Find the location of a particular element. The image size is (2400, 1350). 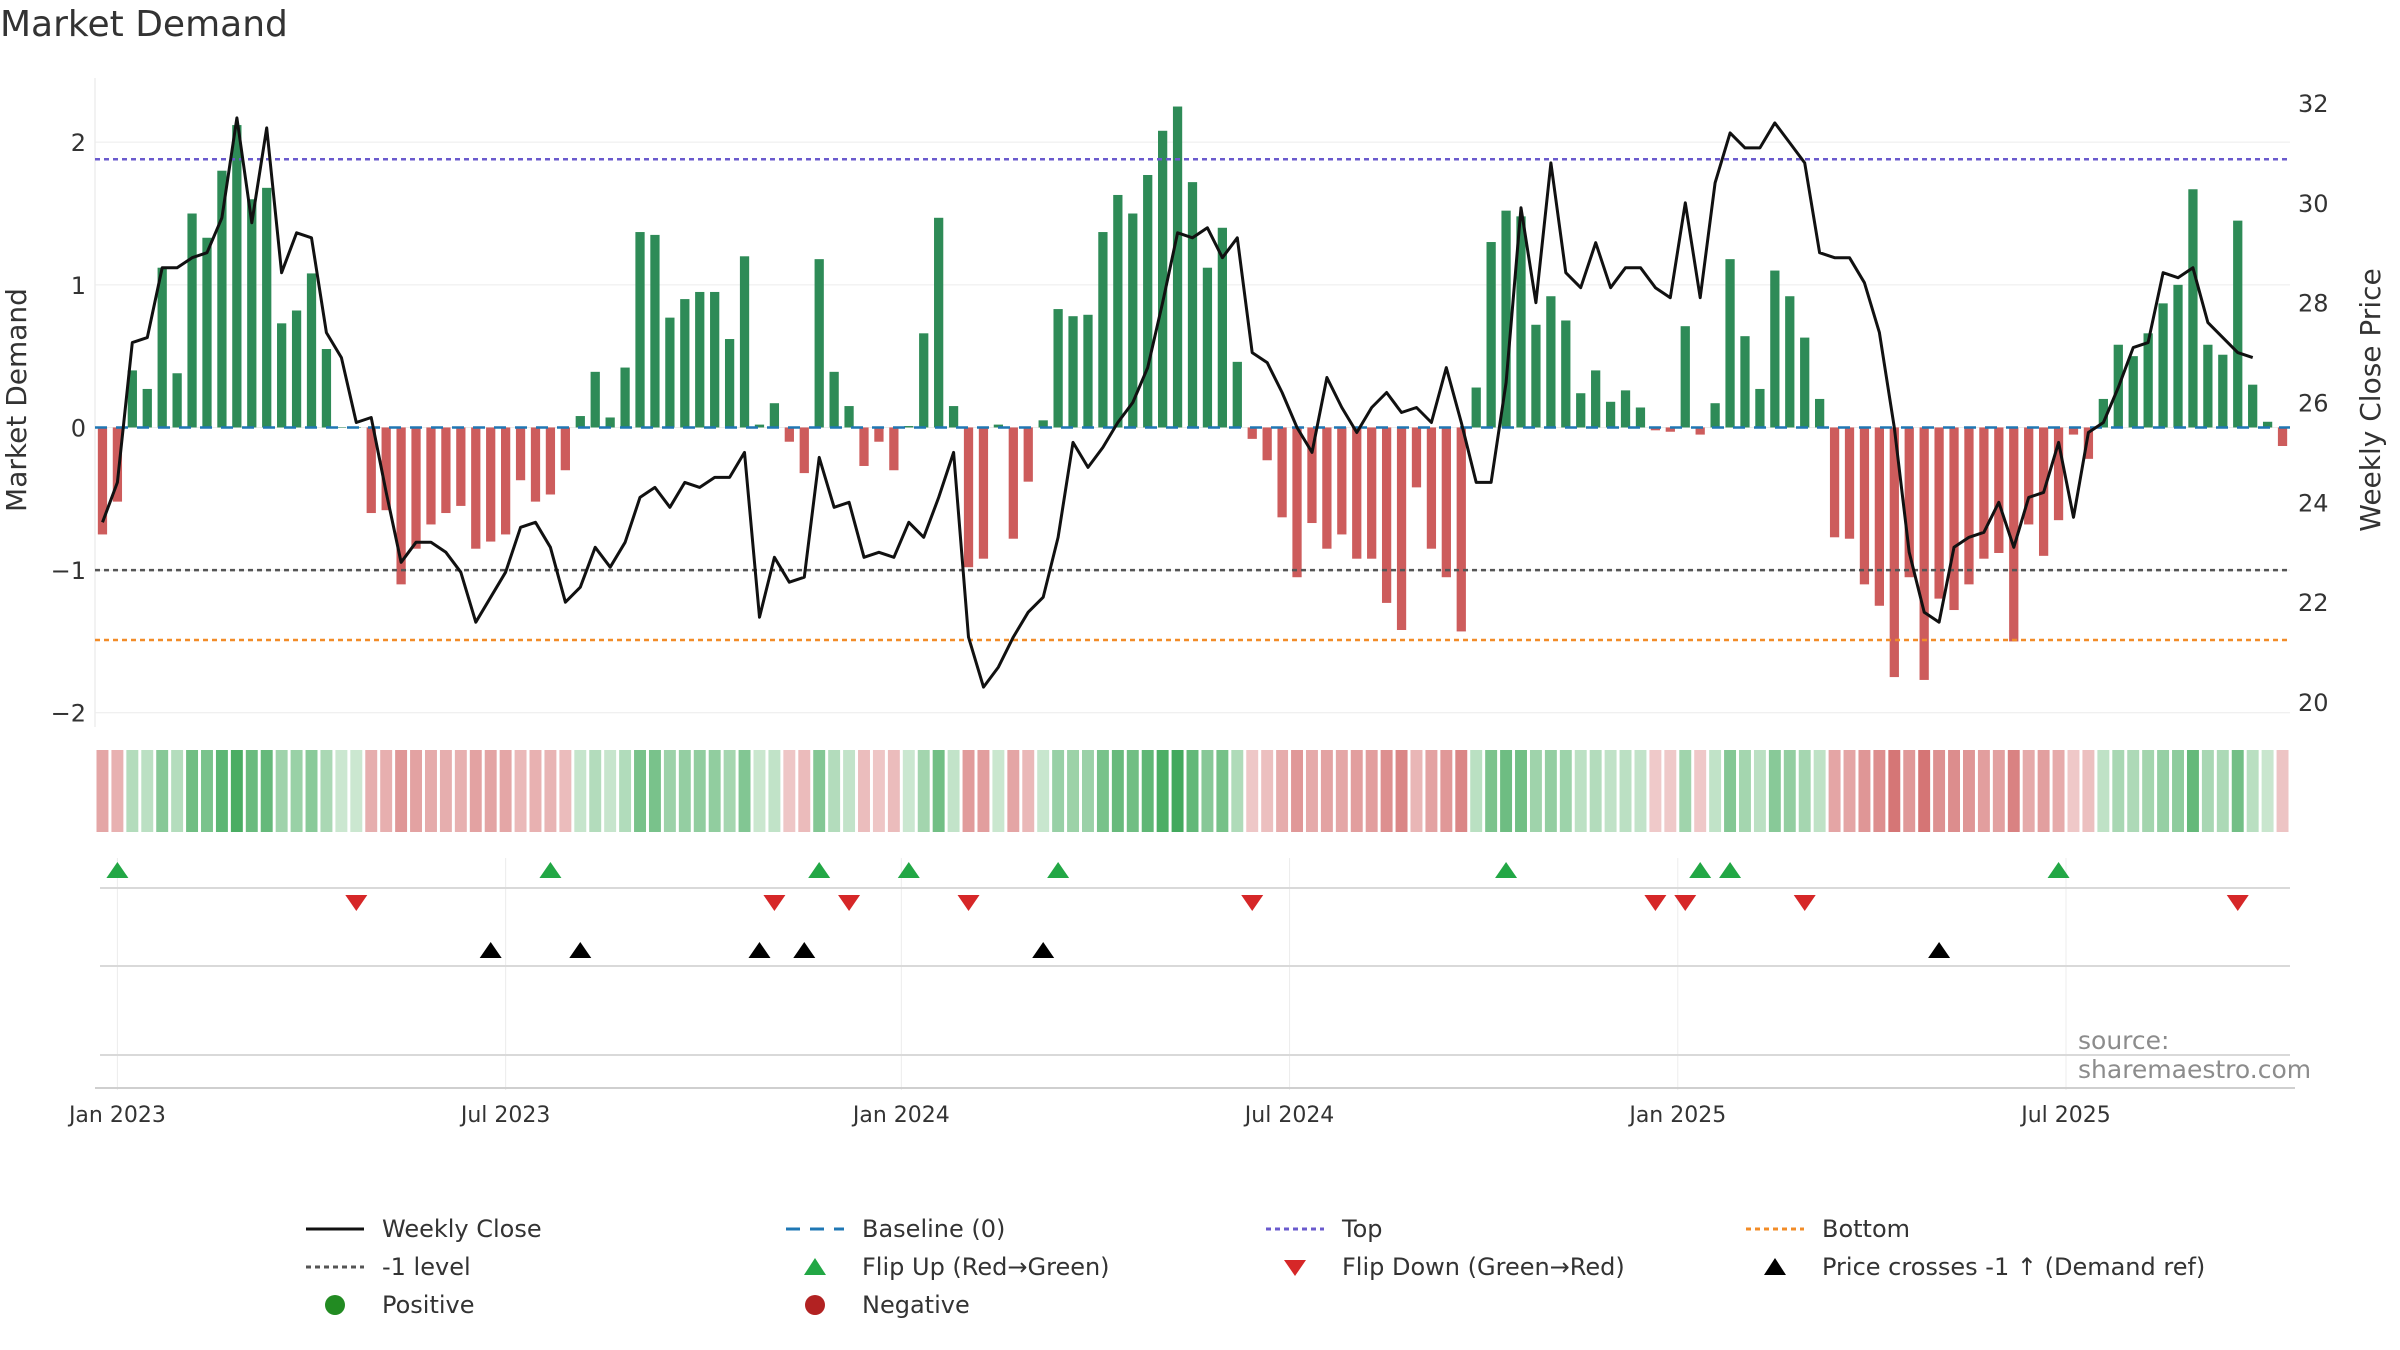

y-tick-label: 0 is located at coordinates (78, 428).